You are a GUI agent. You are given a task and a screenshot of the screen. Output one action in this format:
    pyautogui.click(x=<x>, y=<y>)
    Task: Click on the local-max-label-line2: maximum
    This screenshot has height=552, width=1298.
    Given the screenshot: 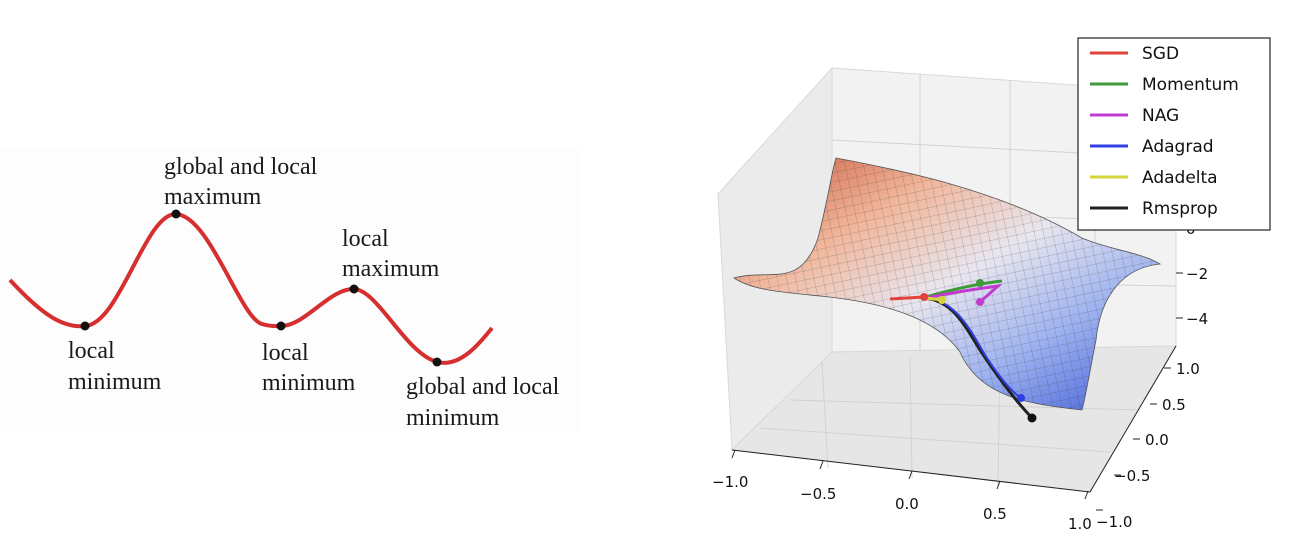 What is the action you would take?
    pyautogui.click(x=391, y=269)
    